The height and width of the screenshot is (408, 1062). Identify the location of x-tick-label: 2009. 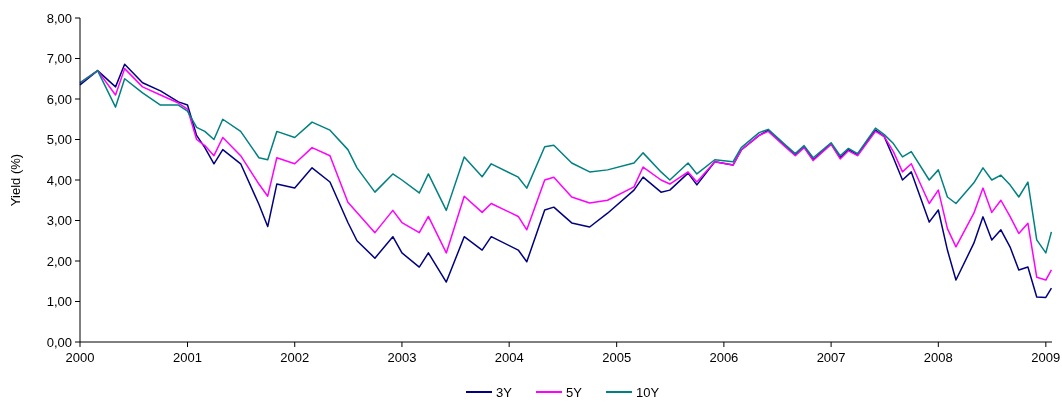
(1046, 357).